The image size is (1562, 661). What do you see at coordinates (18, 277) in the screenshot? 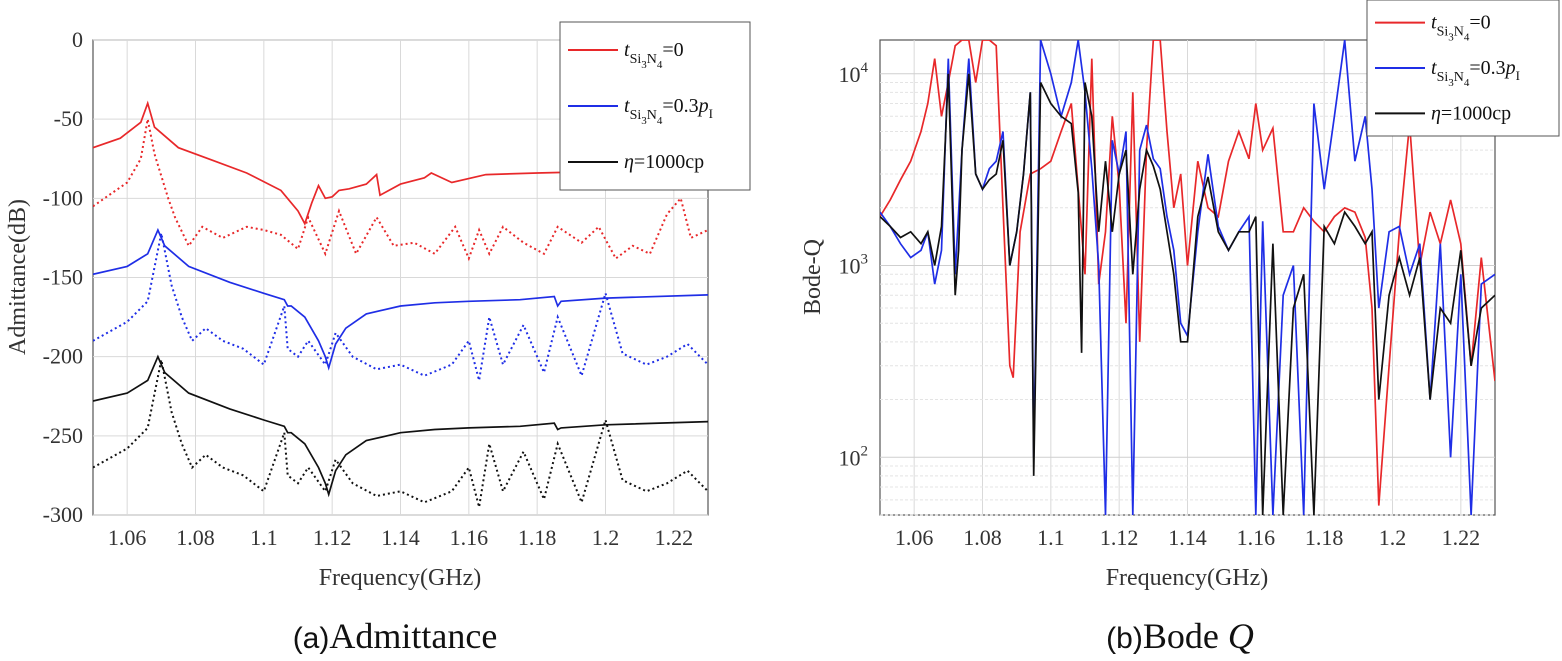
I see `y-axis-label: Admittance(dB)` at bounding box center [18, 277].